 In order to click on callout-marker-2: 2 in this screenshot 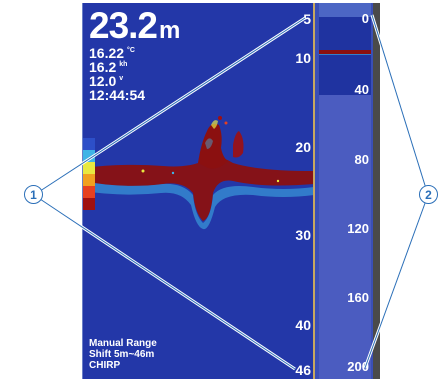, I will do `click(428, 194)`.